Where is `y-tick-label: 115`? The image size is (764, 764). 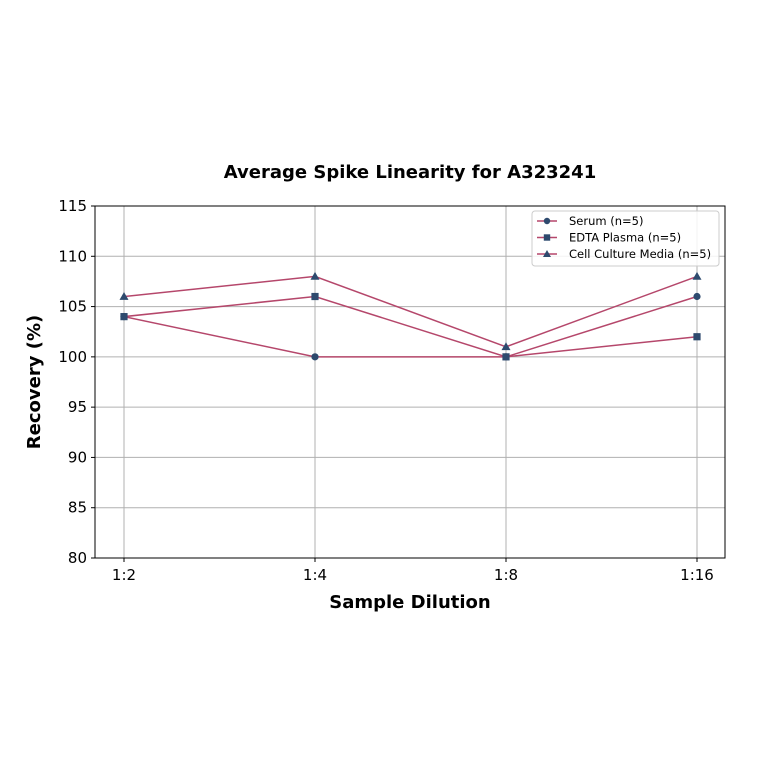
y-tick-label: 115 is located at coordinates (72, 206).